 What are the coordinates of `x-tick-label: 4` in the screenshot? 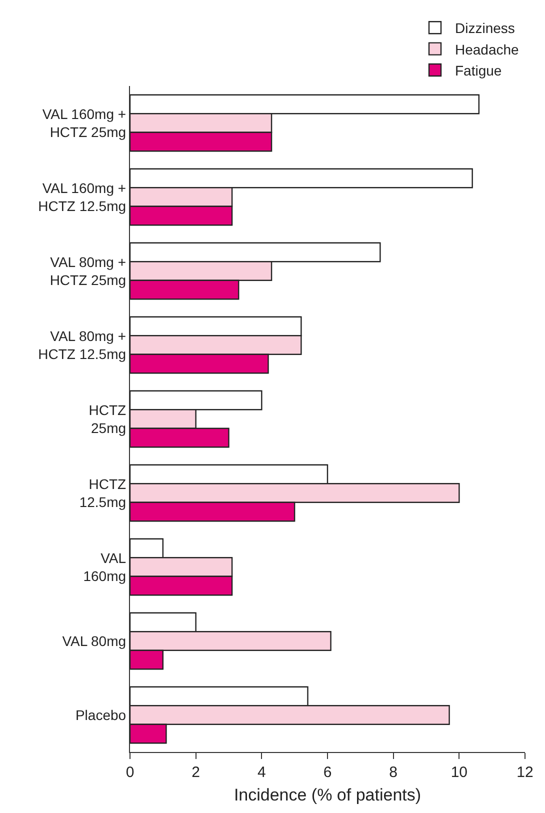 It's located at (262, 773).